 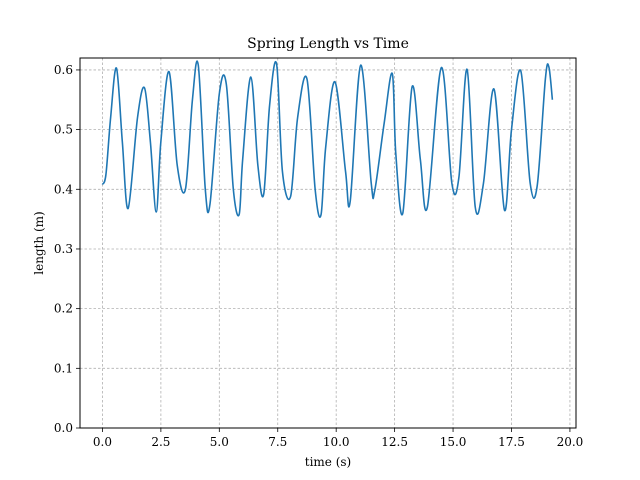 What do you see at coordinates (63, 189) in the screenshot?
I see `y-tick-label: 0.4` at bounding box center [63, 189].